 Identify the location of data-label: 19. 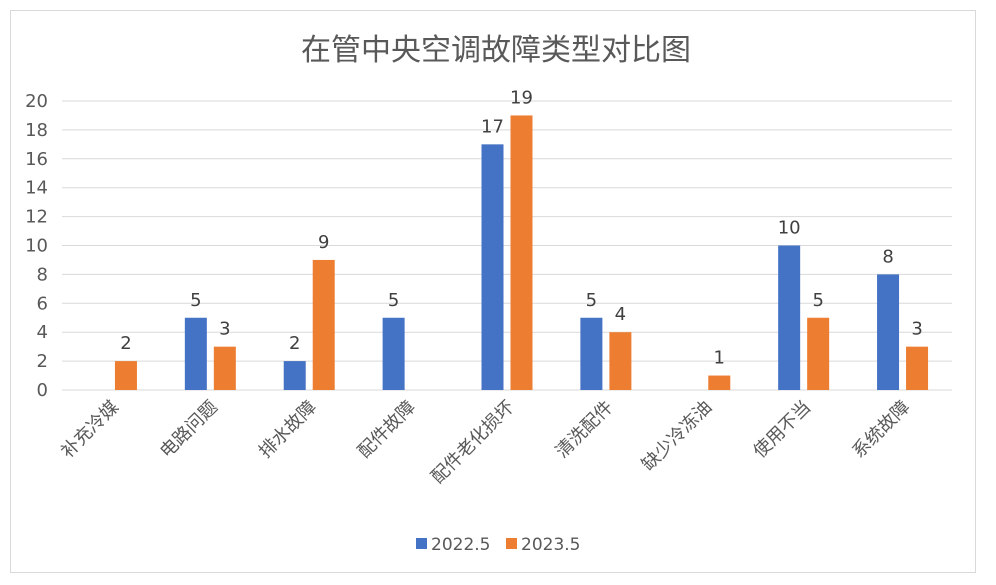
(521, 97).